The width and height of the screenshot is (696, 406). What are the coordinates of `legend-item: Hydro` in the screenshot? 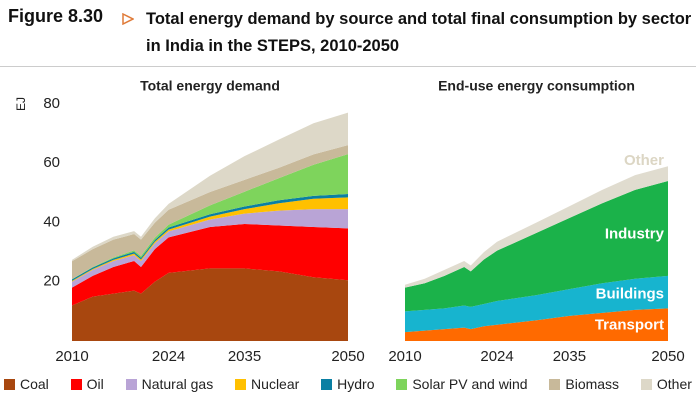 It's located at (348, 384).